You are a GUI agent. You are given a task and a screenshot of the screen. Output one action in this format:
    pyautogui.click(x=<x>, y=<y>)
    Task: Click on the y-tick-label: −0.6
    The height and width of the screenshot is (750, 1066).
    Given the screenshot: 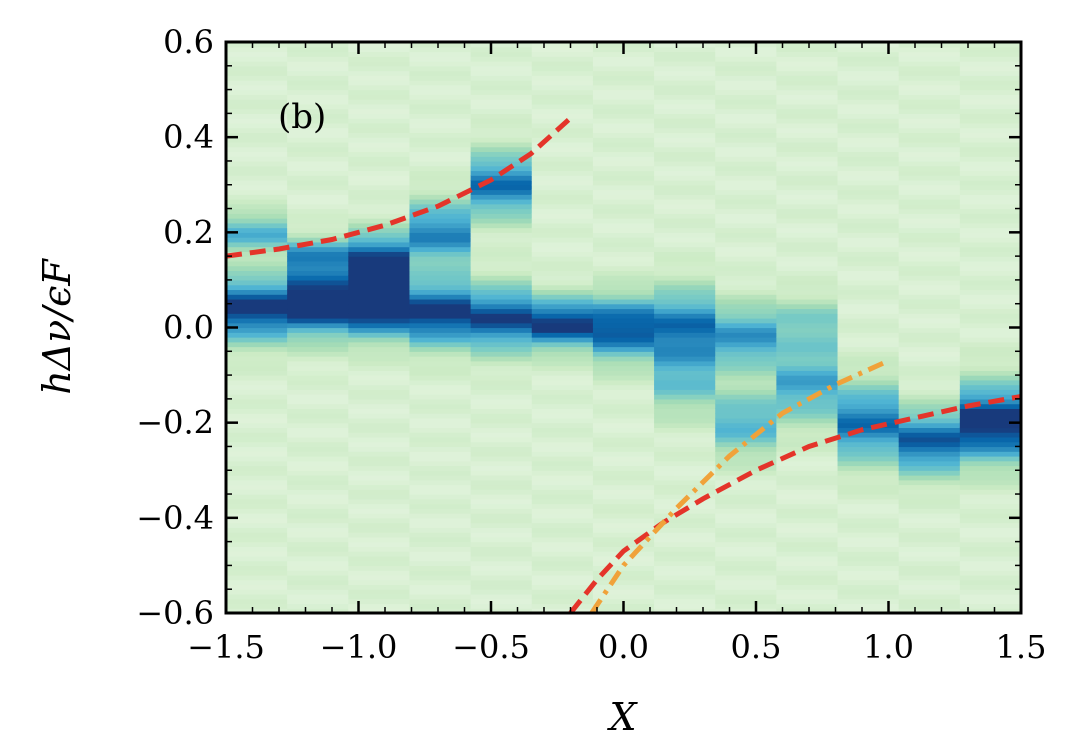 What is the action you would take?
    pyautogui.click(x=175, y=613)
    